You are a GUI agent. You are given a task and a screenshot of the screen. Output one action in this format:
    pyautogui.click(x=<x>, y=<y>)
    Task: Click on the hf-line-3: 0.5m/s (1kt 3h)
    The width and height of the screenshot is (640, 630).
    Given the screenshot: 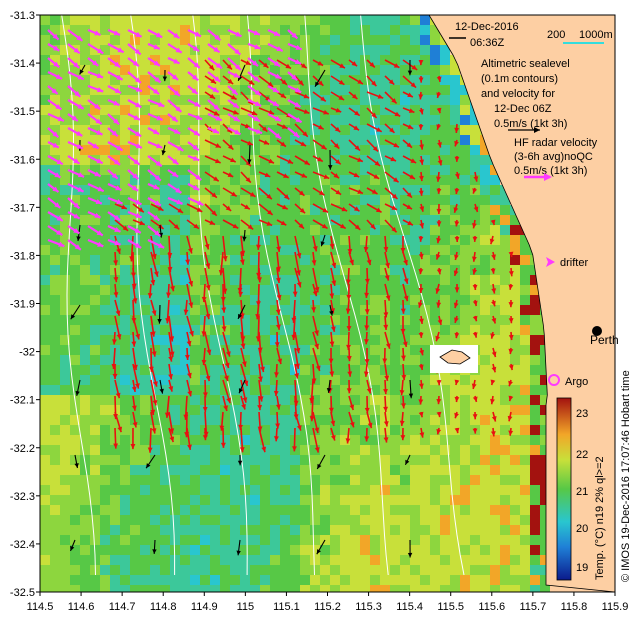 What is the action you would take?
    pyautogui.click(x=550, y=171)
    